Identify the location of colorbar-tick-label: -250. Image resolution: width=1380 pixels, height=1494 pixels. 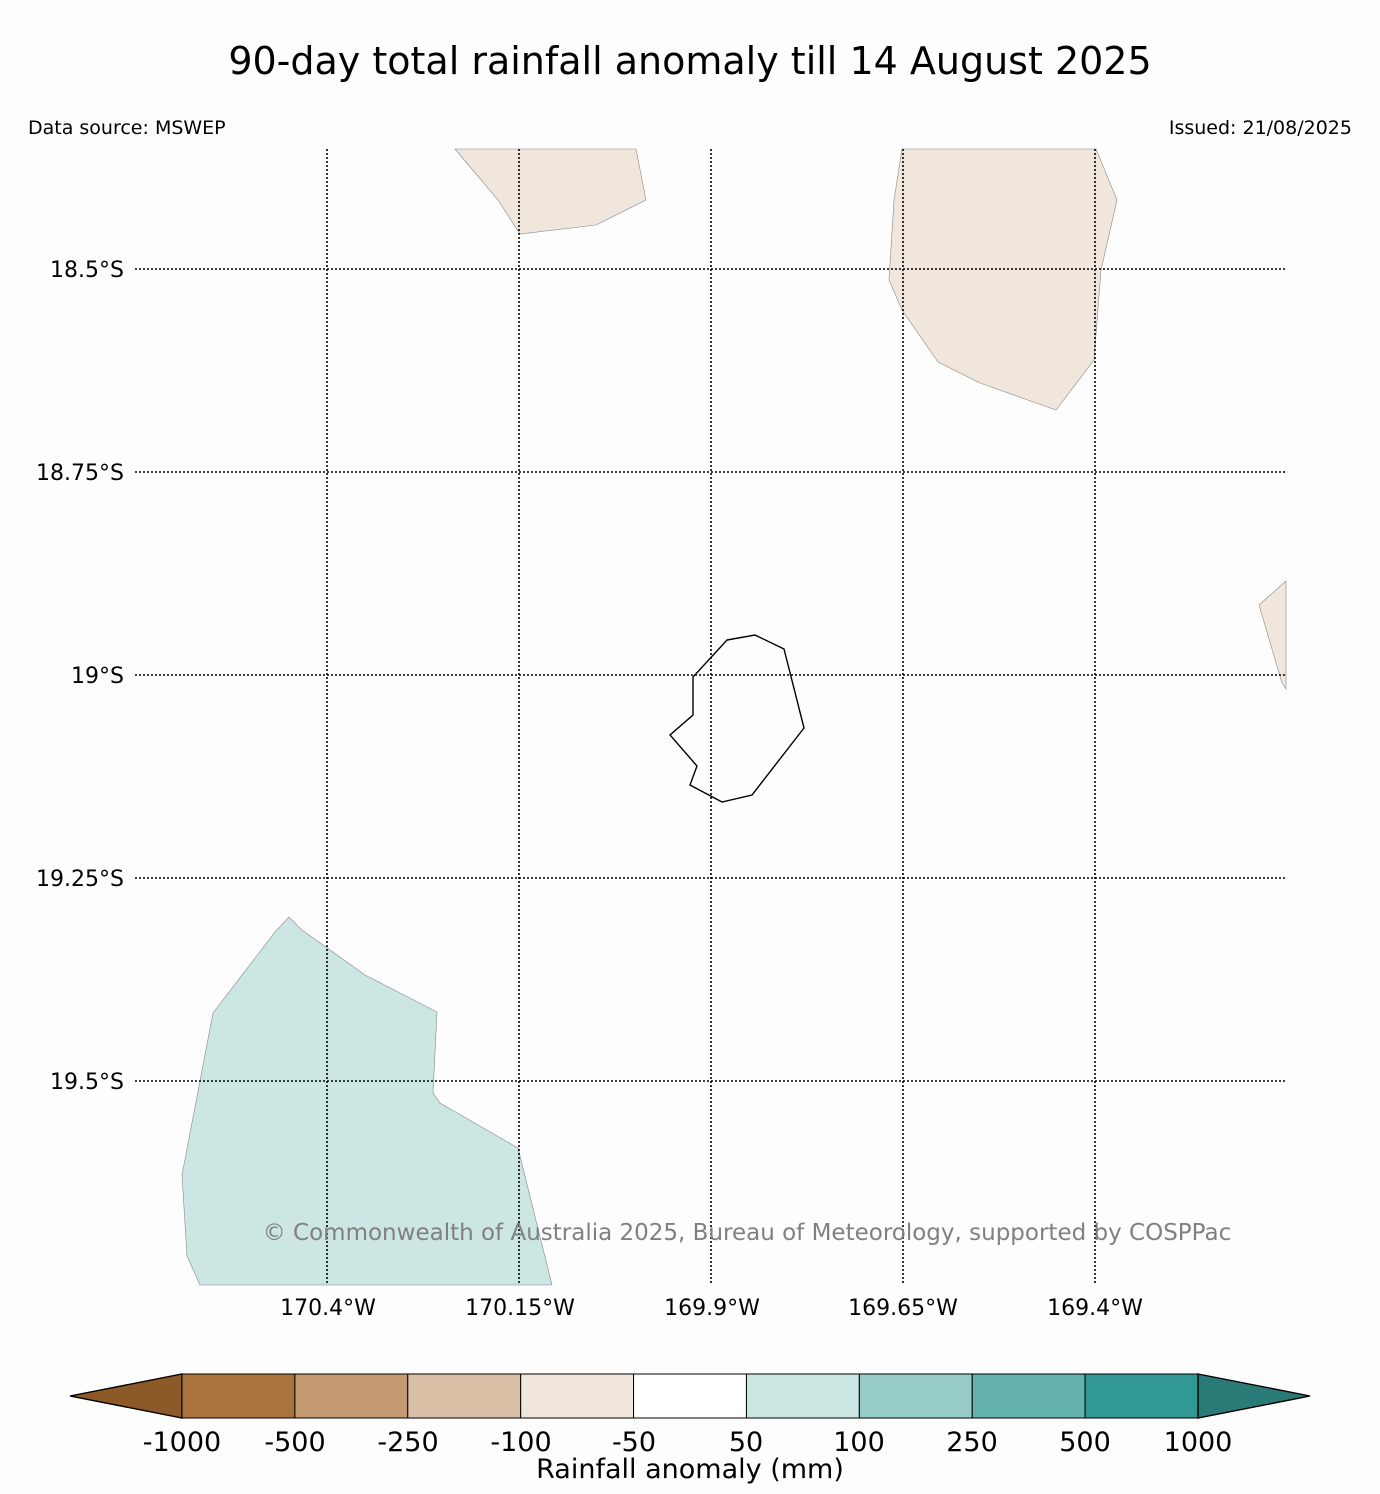
(407, 1442).